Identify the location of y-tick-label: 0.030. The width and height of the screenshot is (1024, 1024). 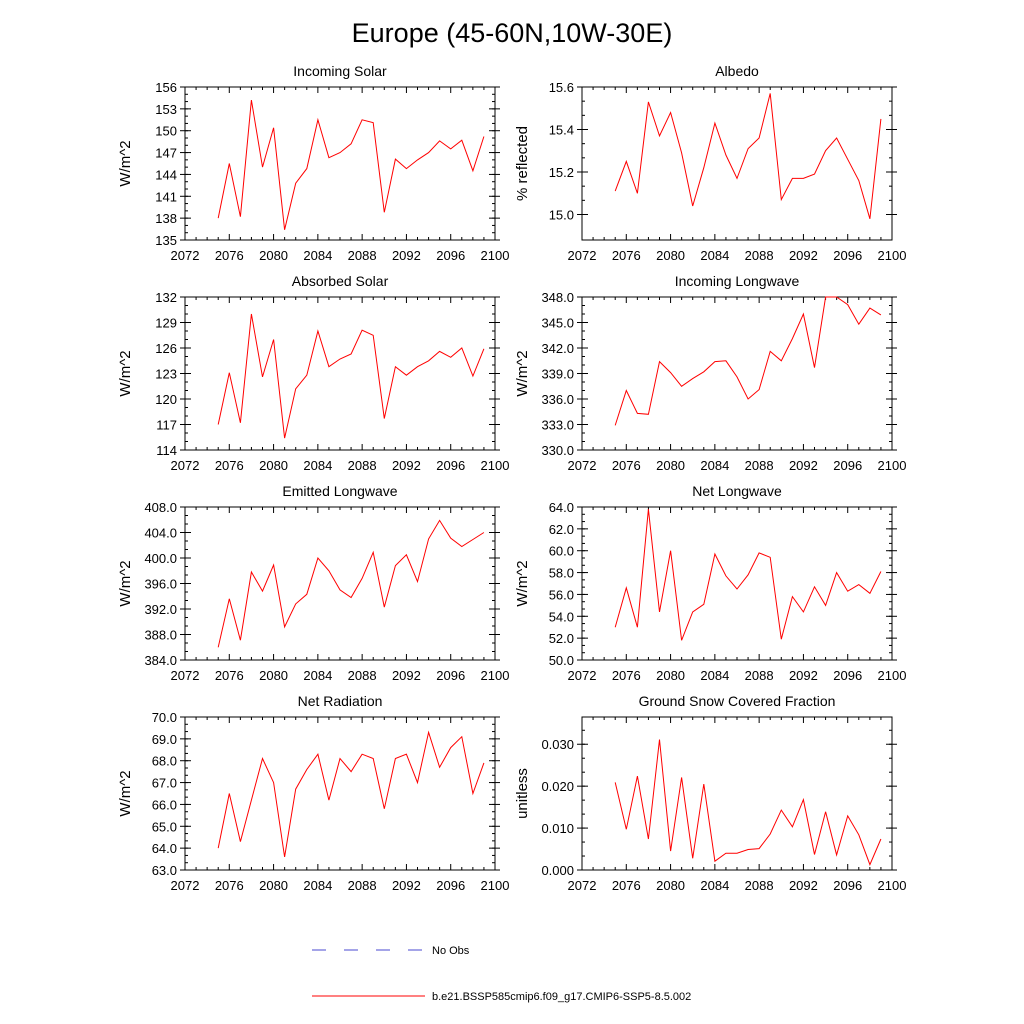
(557, 744).